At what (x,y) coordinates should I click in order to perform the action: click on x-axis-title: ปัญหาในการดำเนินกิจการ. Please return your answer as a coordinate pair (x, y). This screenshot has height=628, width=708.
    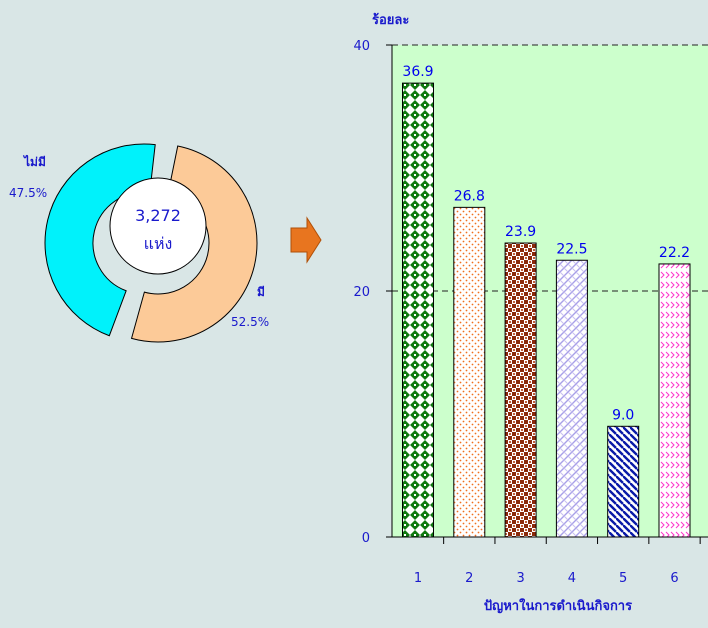
    Looking at the image, I should click on (558, 605).